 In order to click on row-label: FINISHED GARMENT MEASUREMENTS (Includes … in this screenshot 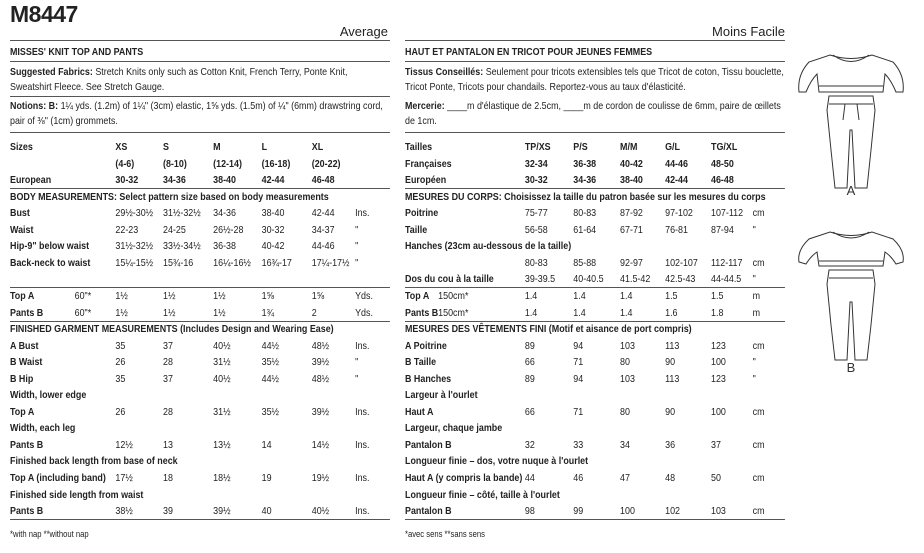, I will do `click(172, 329)`.